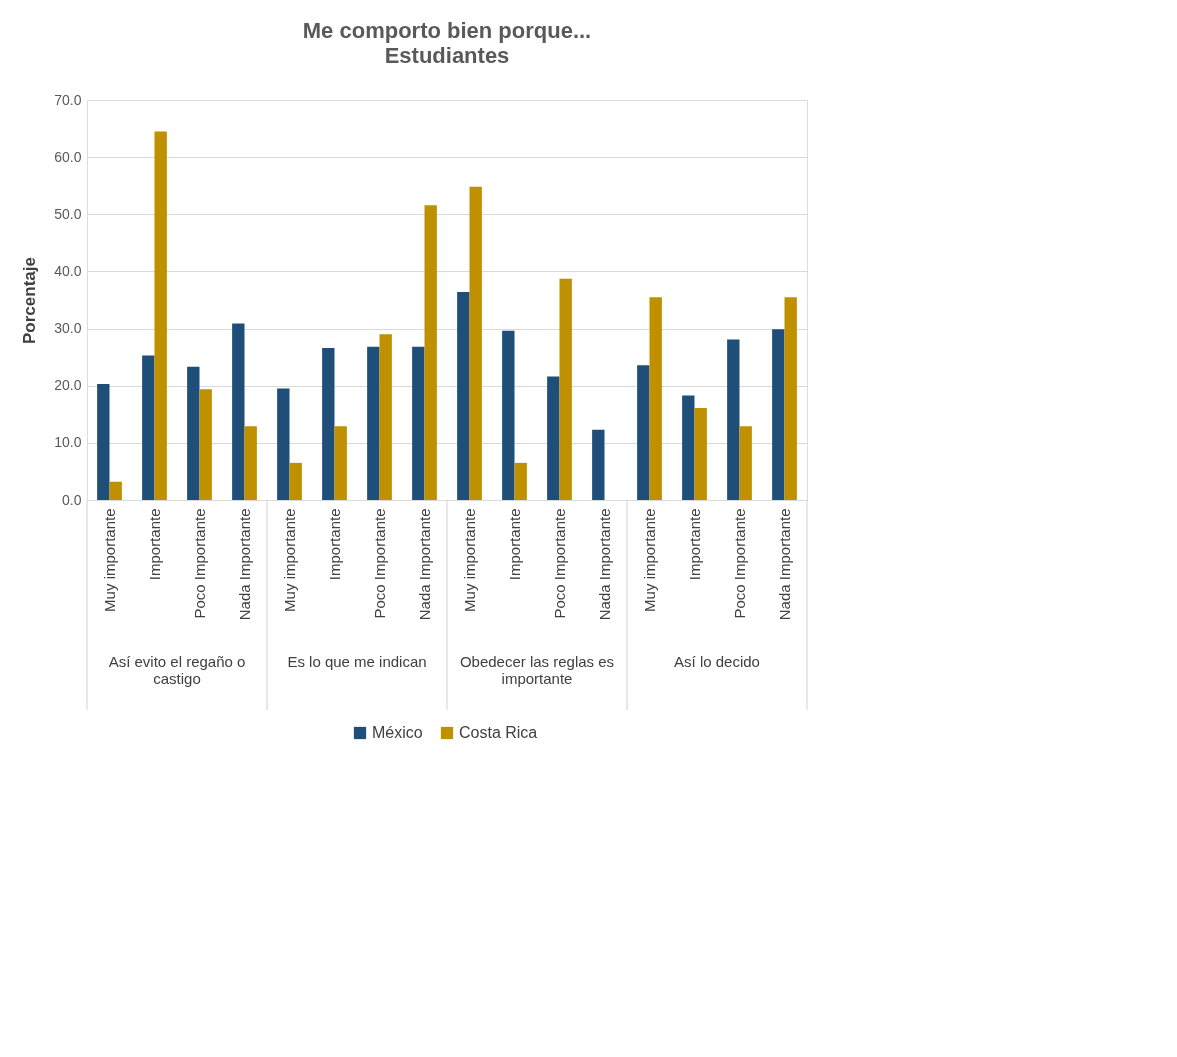 The image size is (1177, 1057). Describe the element at coordinates (68, 270) in the screenshot. I see `y-tick-label: 40.0` at that location.